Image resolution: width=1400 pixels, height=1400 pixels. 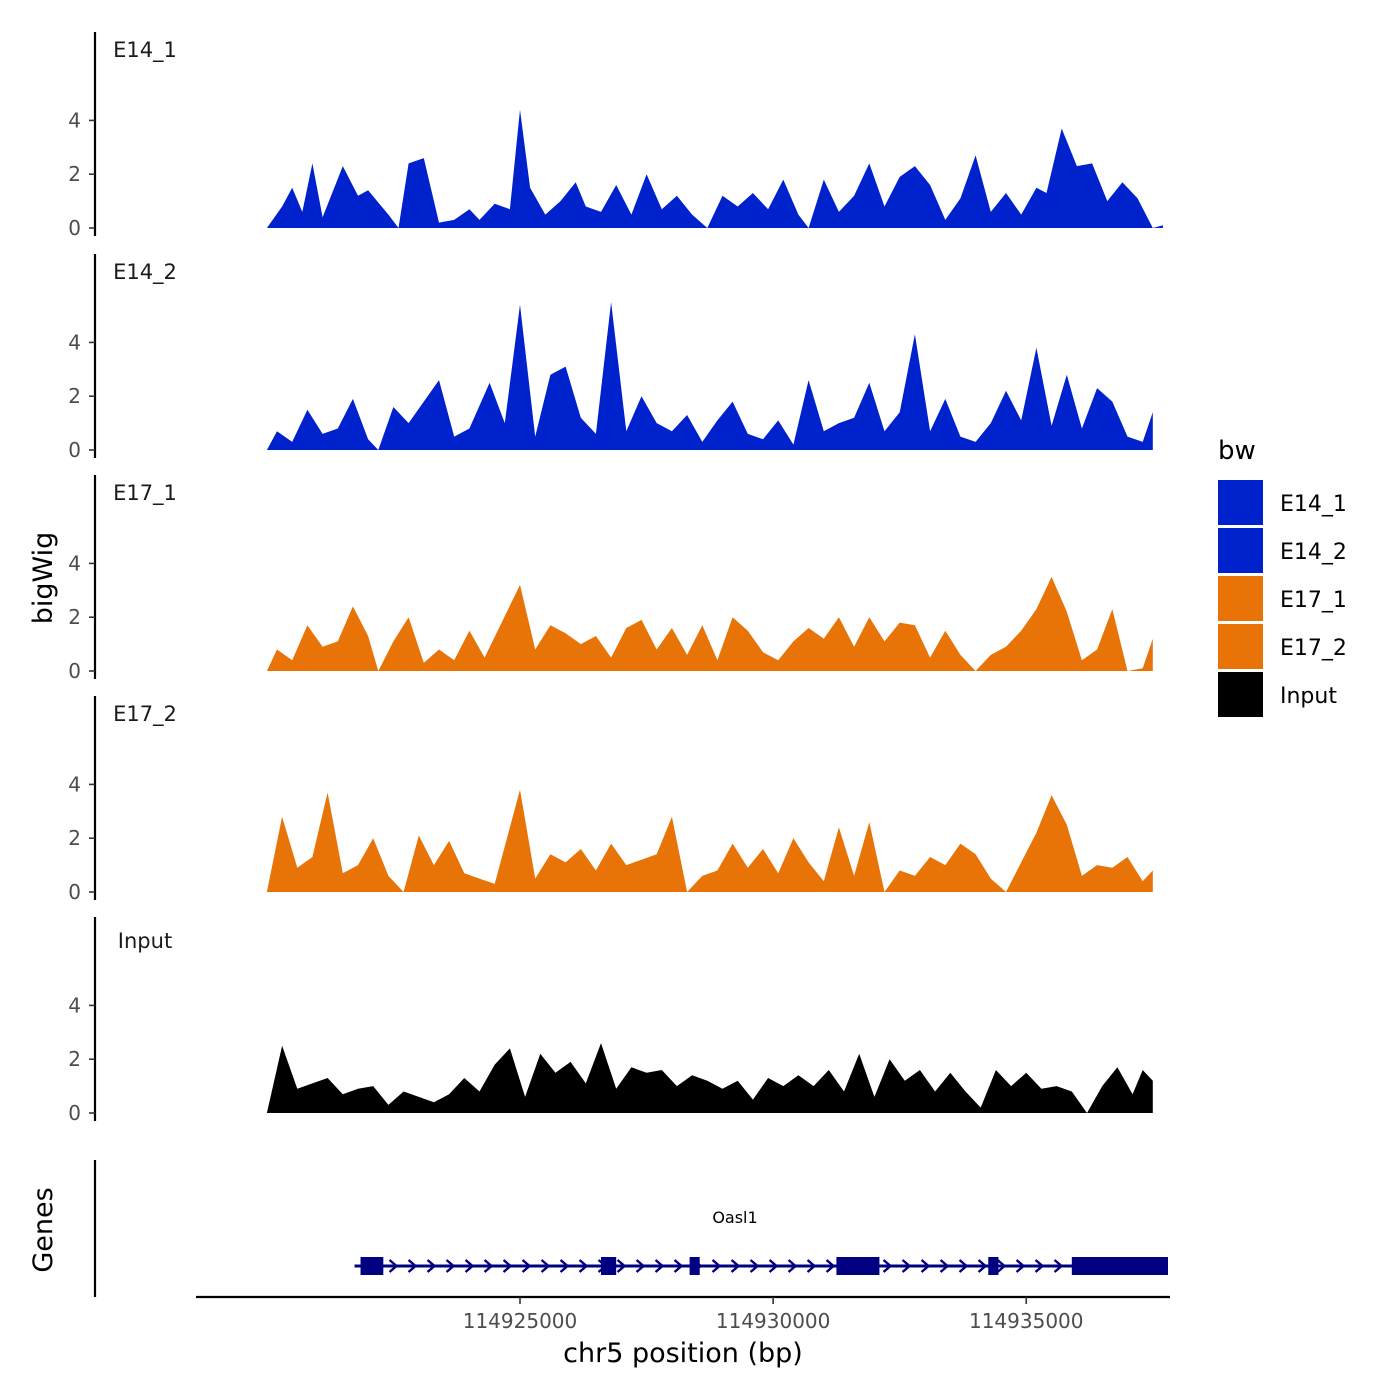 What do you see at coordinates (145, 272) in the screenshot?
I see `track-label: E14_2` at bounding box center [145, 272].